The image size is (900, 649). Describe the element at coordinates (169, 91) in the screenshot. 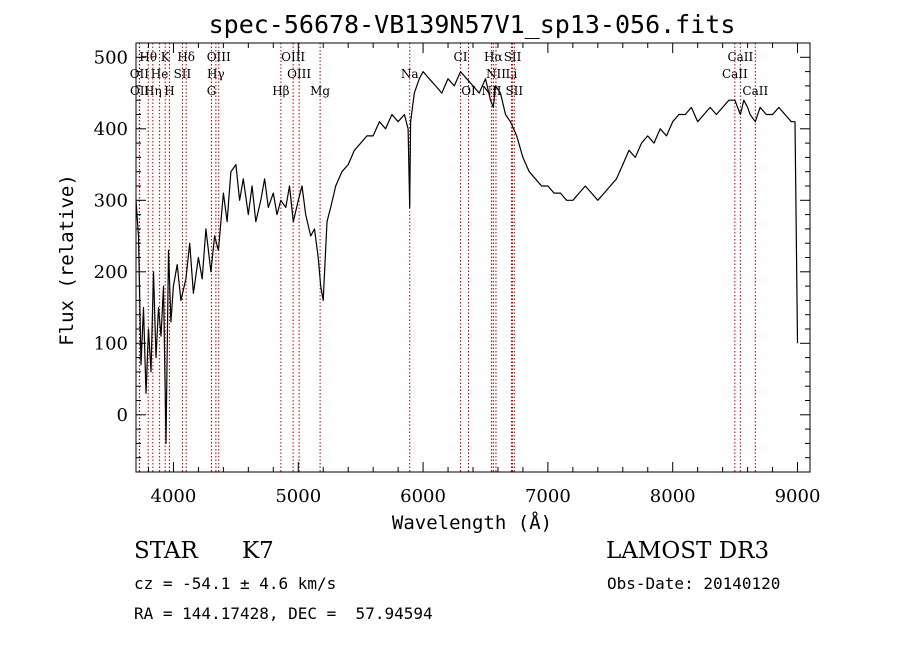

I see `line-label-20: H` at that location.